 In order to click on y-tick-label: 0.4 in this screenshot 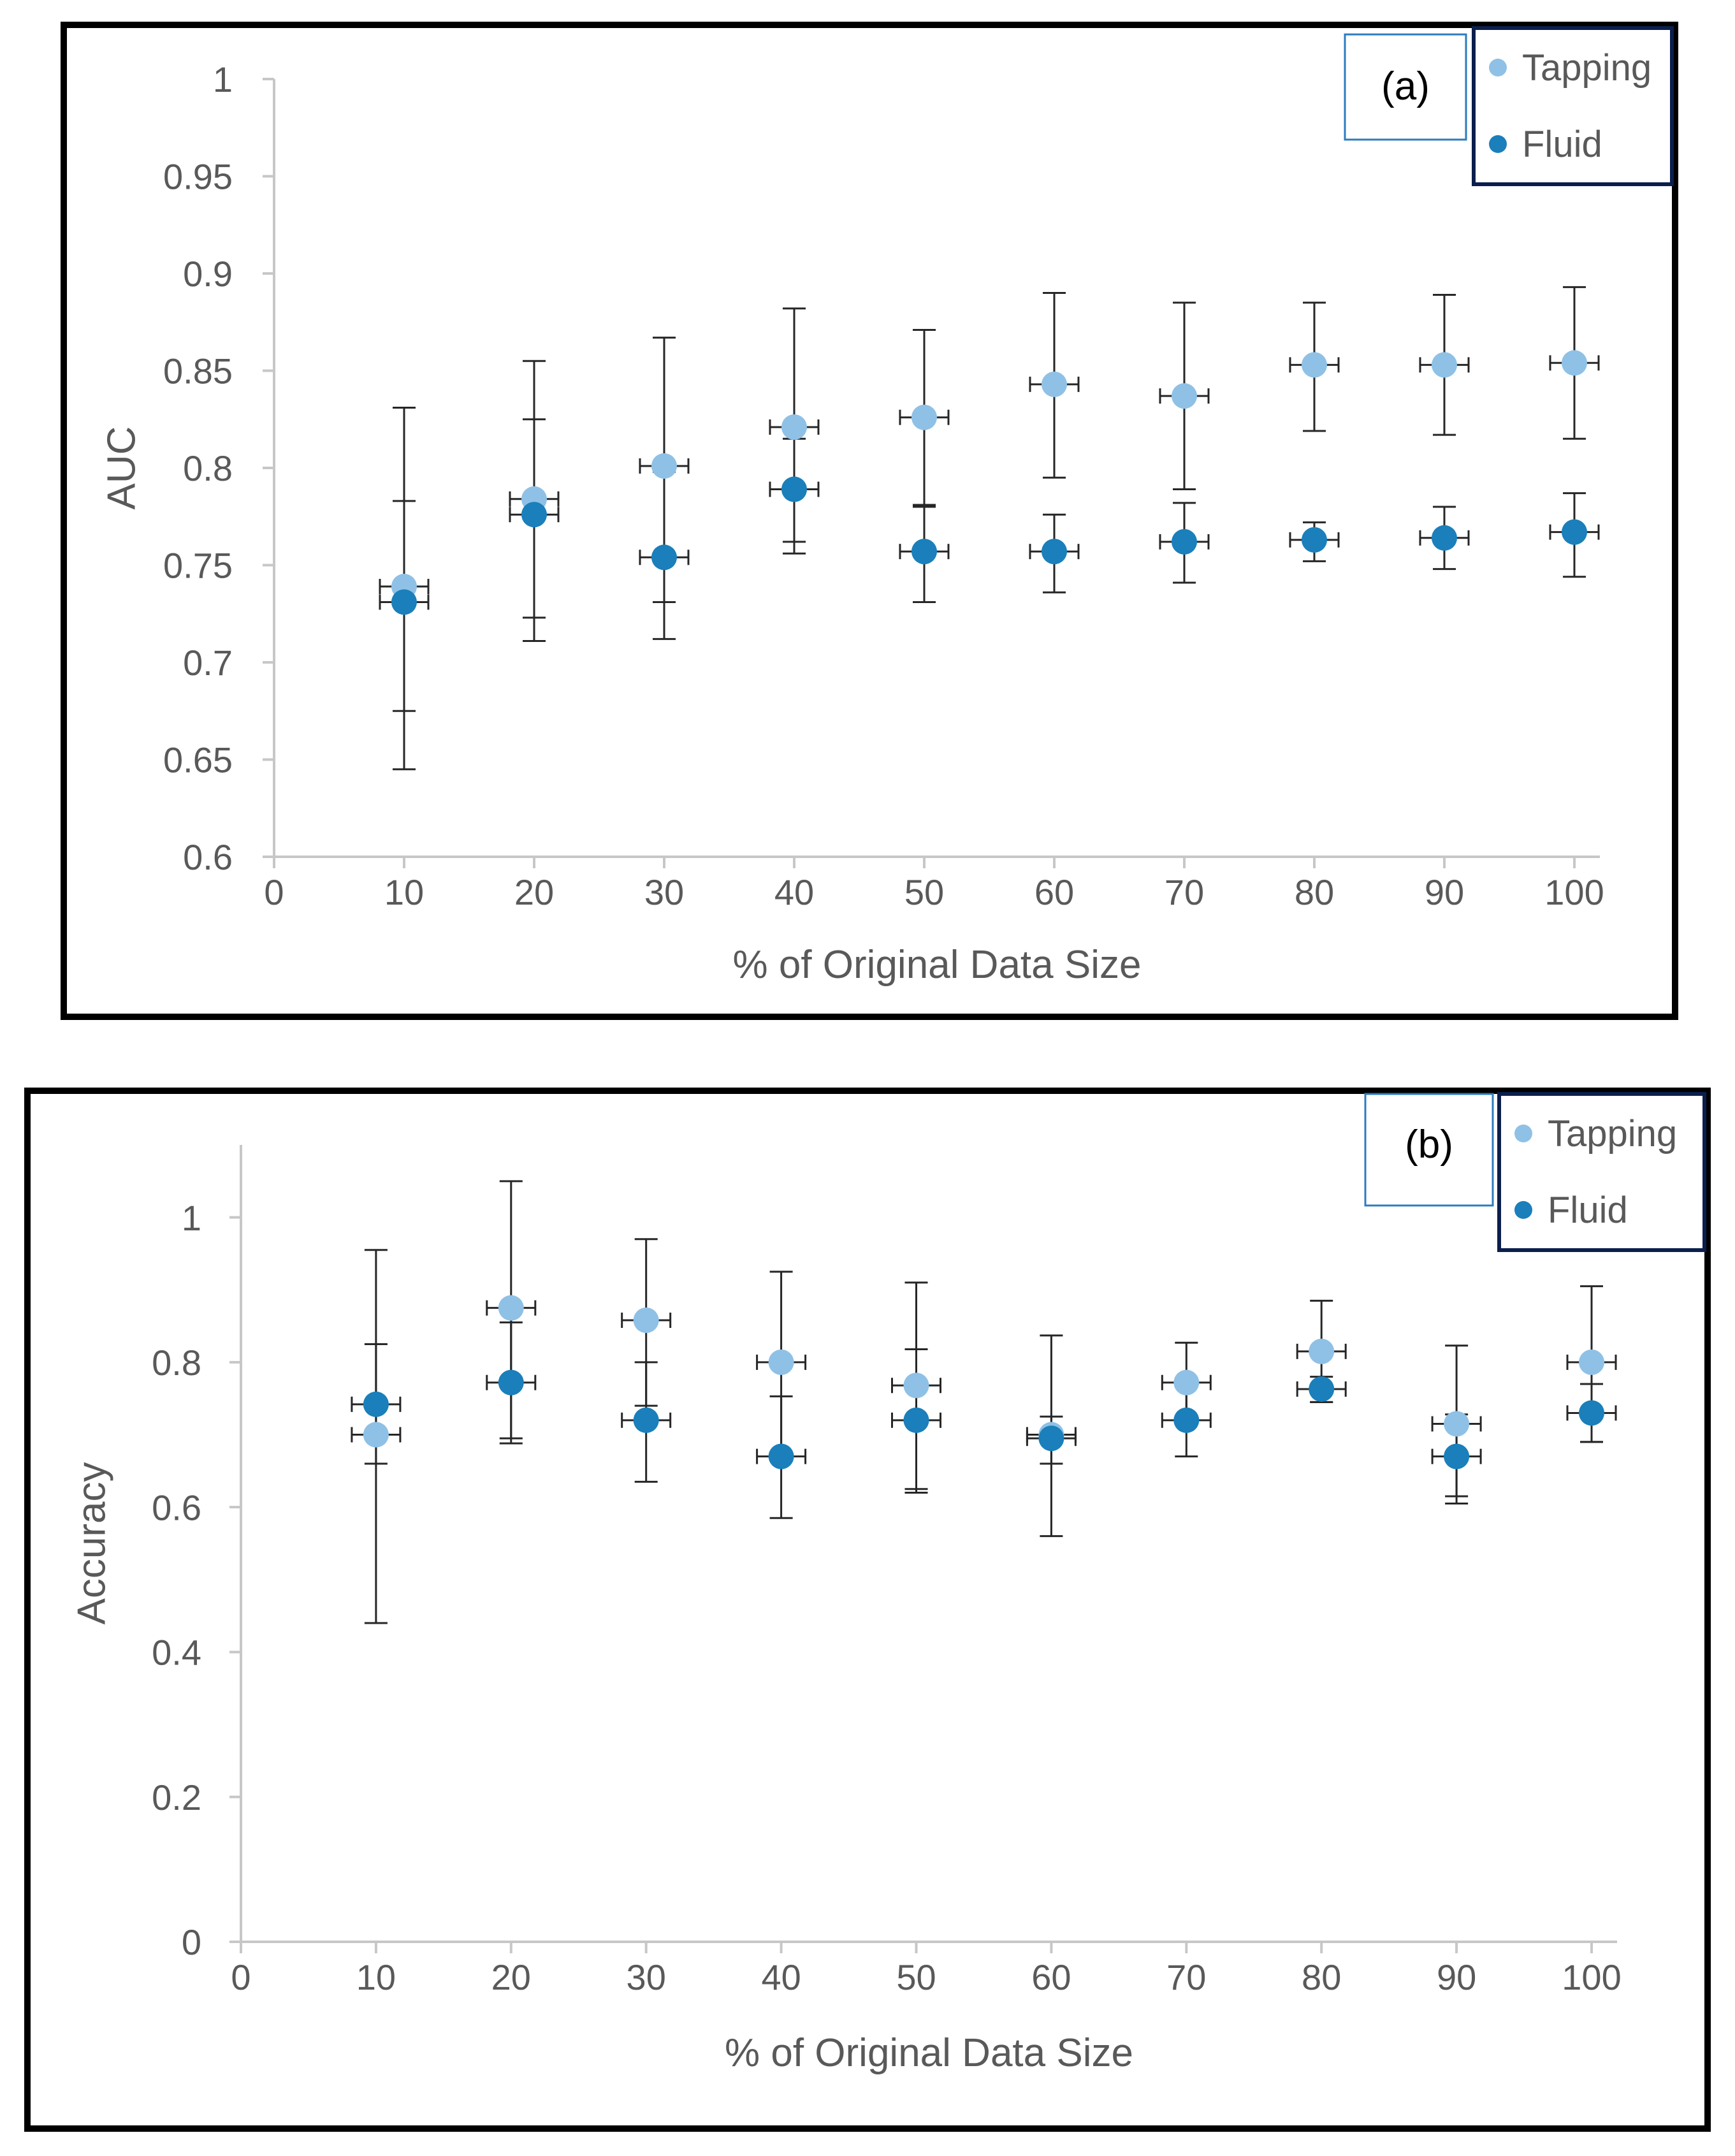, I will do `click(176, 1653)`.